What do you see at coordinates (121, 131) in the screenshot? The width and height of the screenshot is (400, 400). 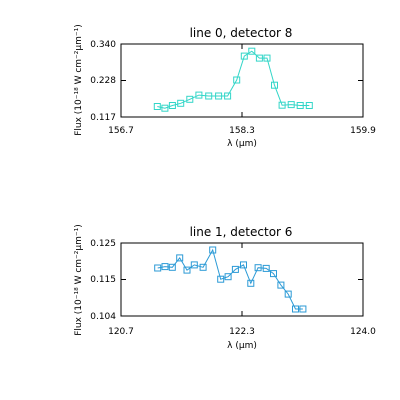 I see `x-tick-label: 156.7` at bounding box center [121, 131].